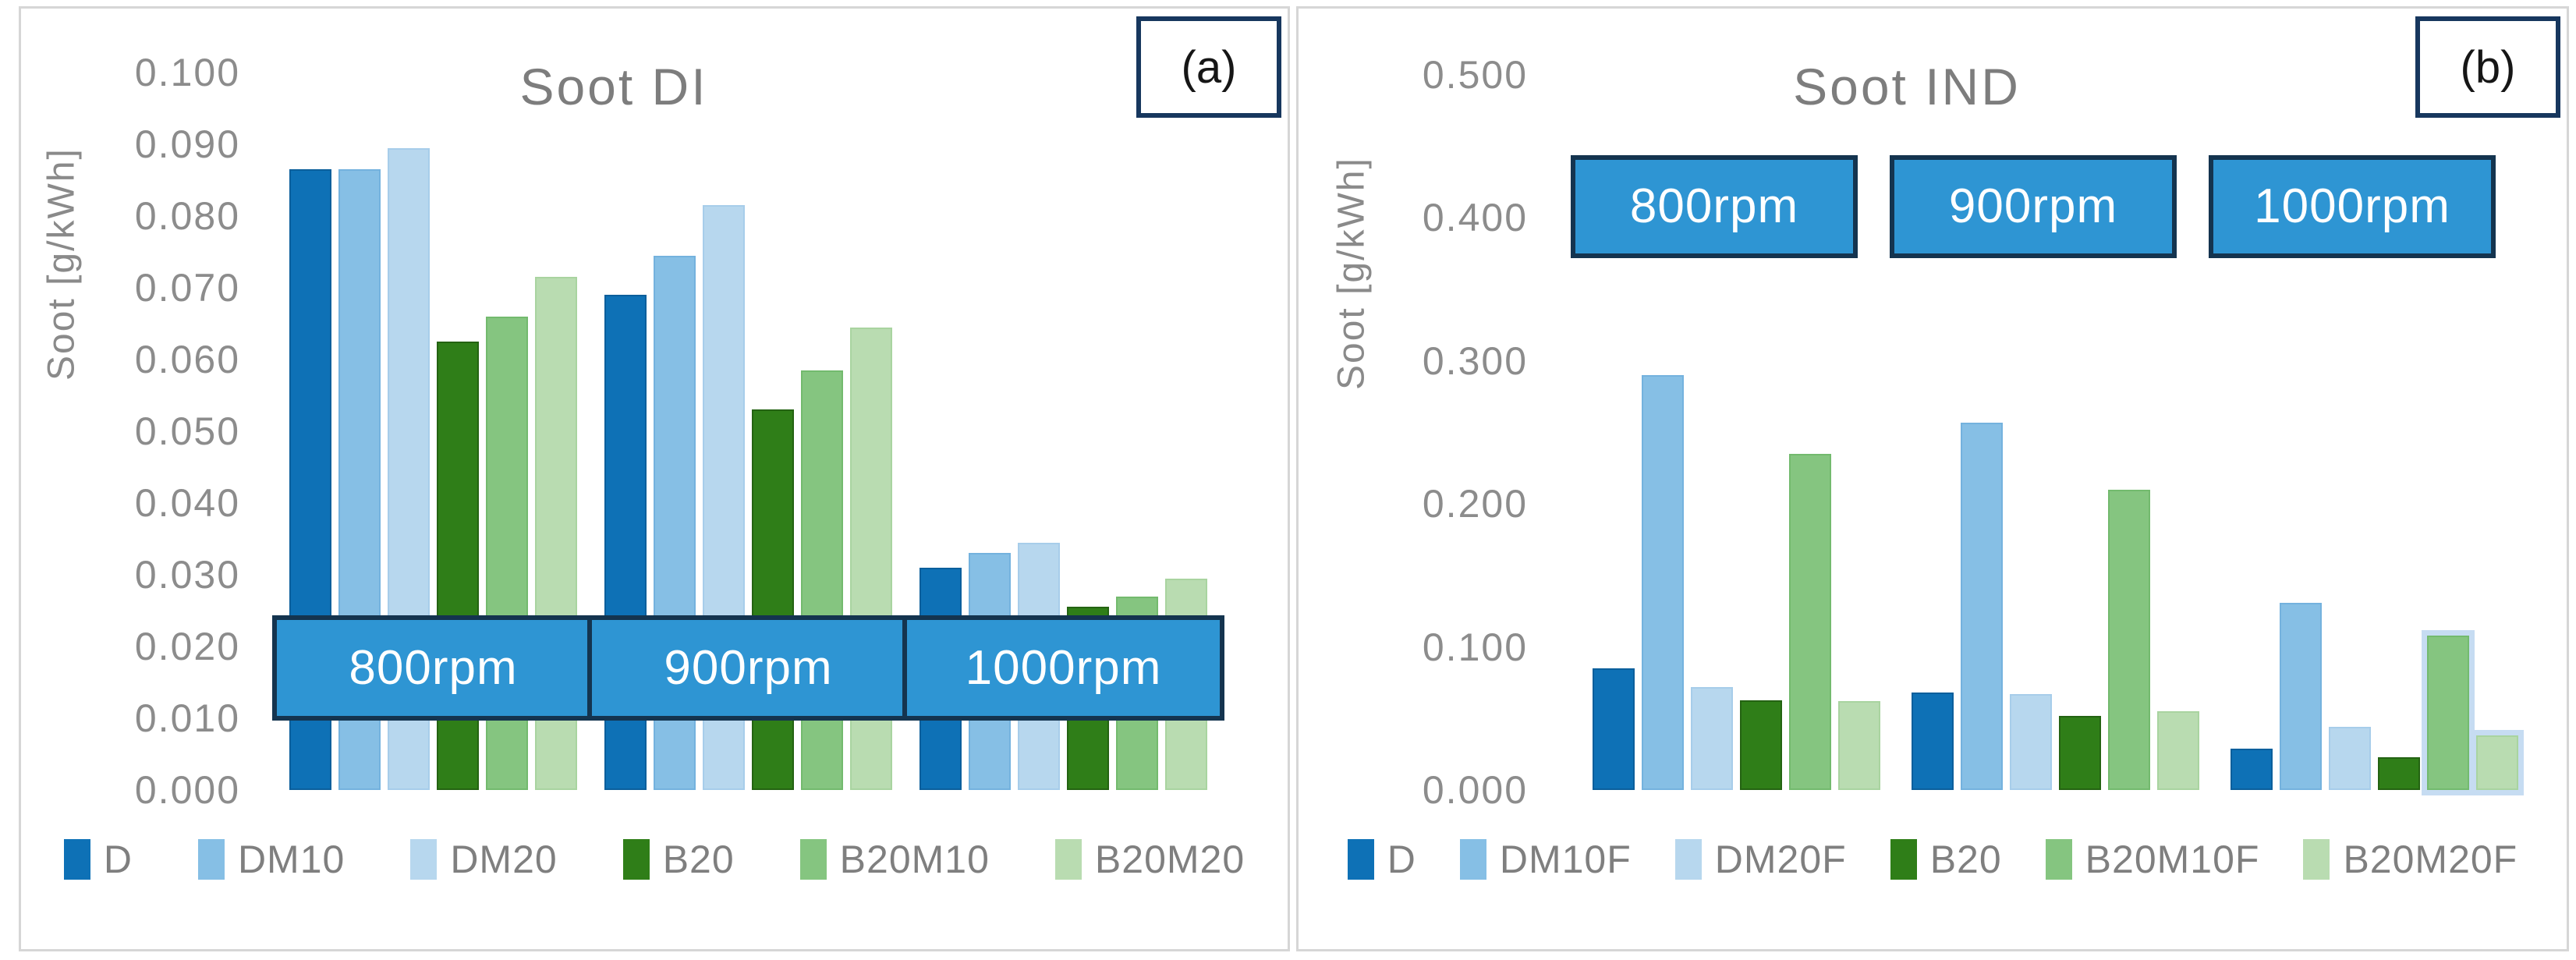 This screenshot has width=2576, height=960. What do you see at coordinates (1614, 729) in the screenshot?
I see `bar-D-800rpm` at bounding box center [1614, 729].